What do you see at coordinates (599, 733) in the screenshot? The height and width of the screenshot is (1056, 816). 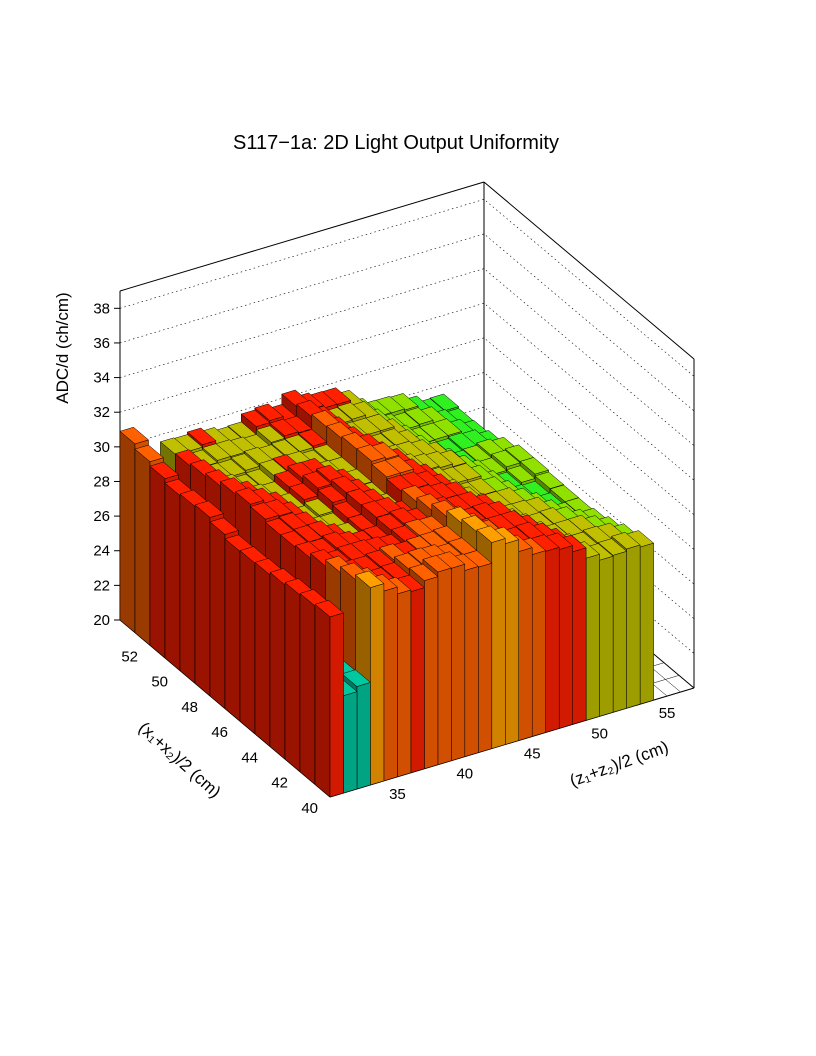 I see `x-tick-label: 50` at bounding box center [599, 733].